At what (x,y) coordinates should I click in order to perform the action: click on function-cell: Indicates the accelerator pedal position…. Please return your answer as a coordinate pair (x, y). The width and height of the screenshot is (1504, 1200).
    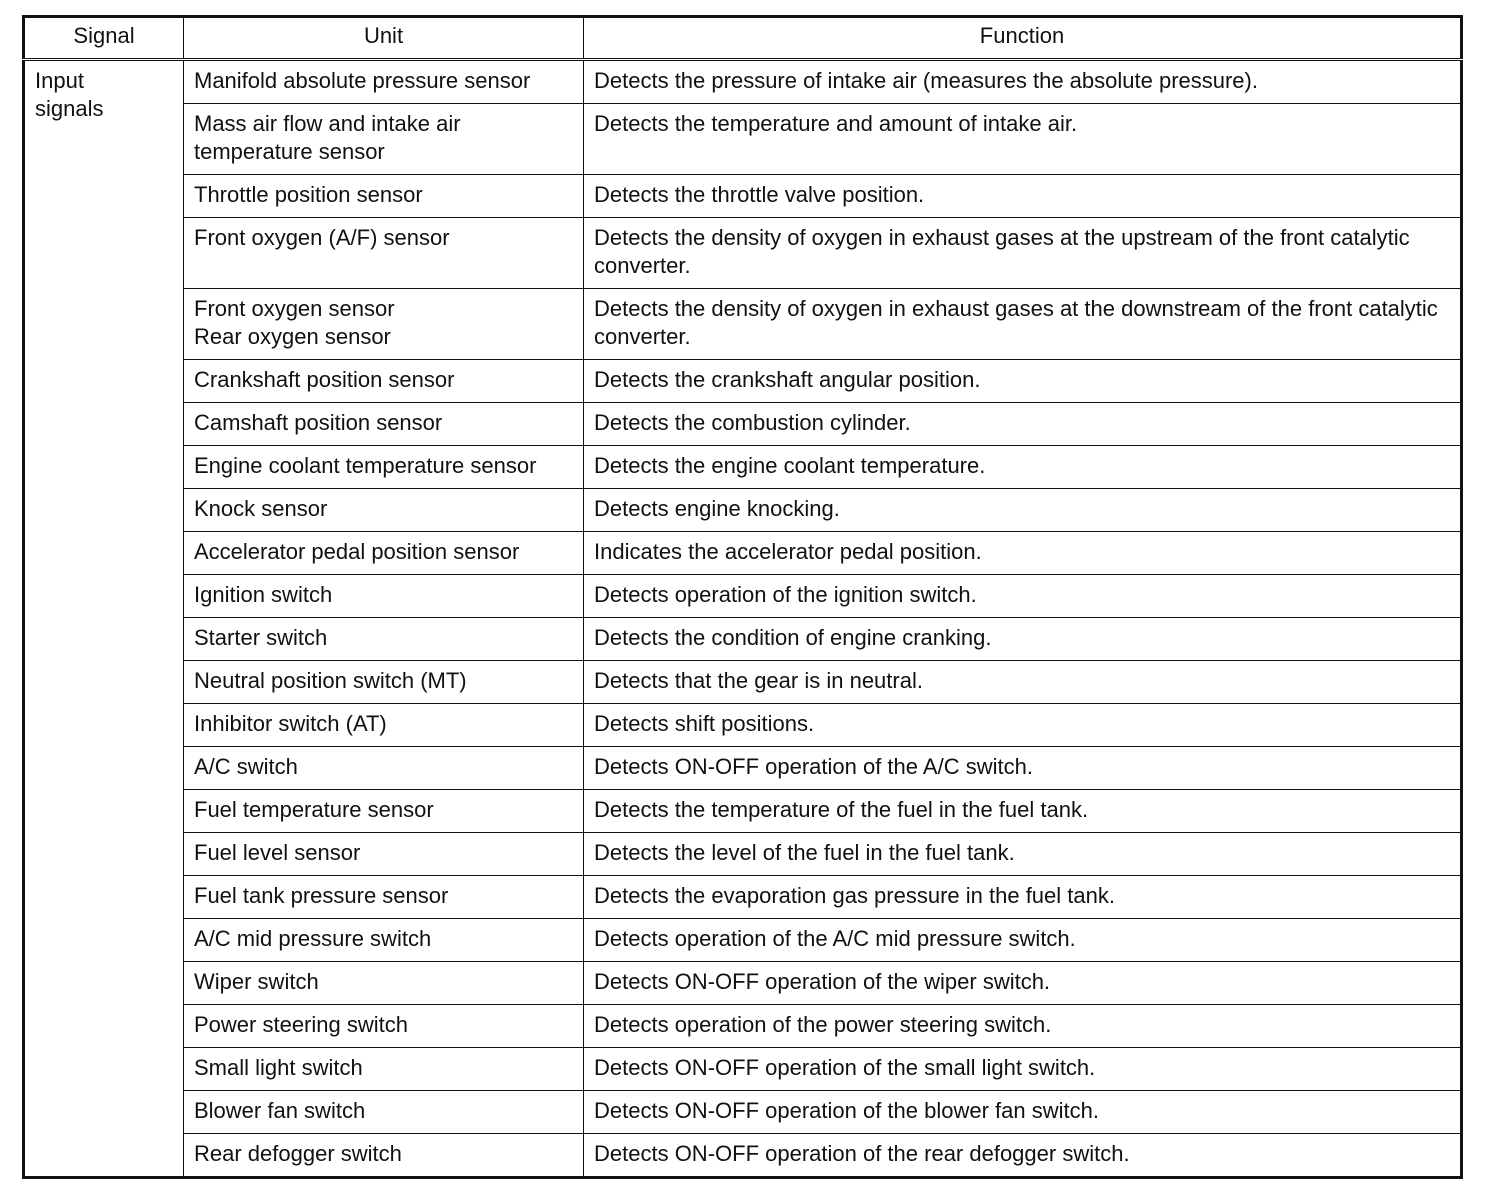
    Looking at the image, I should click on (1022, 553).